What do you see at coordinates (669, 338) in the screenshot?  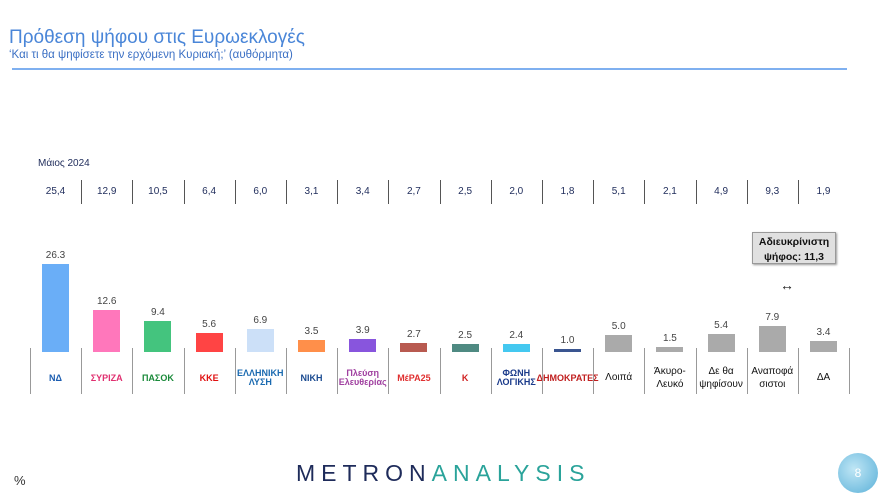 I see `bar-value-label: 1.5` at bounding box center [669, 338].